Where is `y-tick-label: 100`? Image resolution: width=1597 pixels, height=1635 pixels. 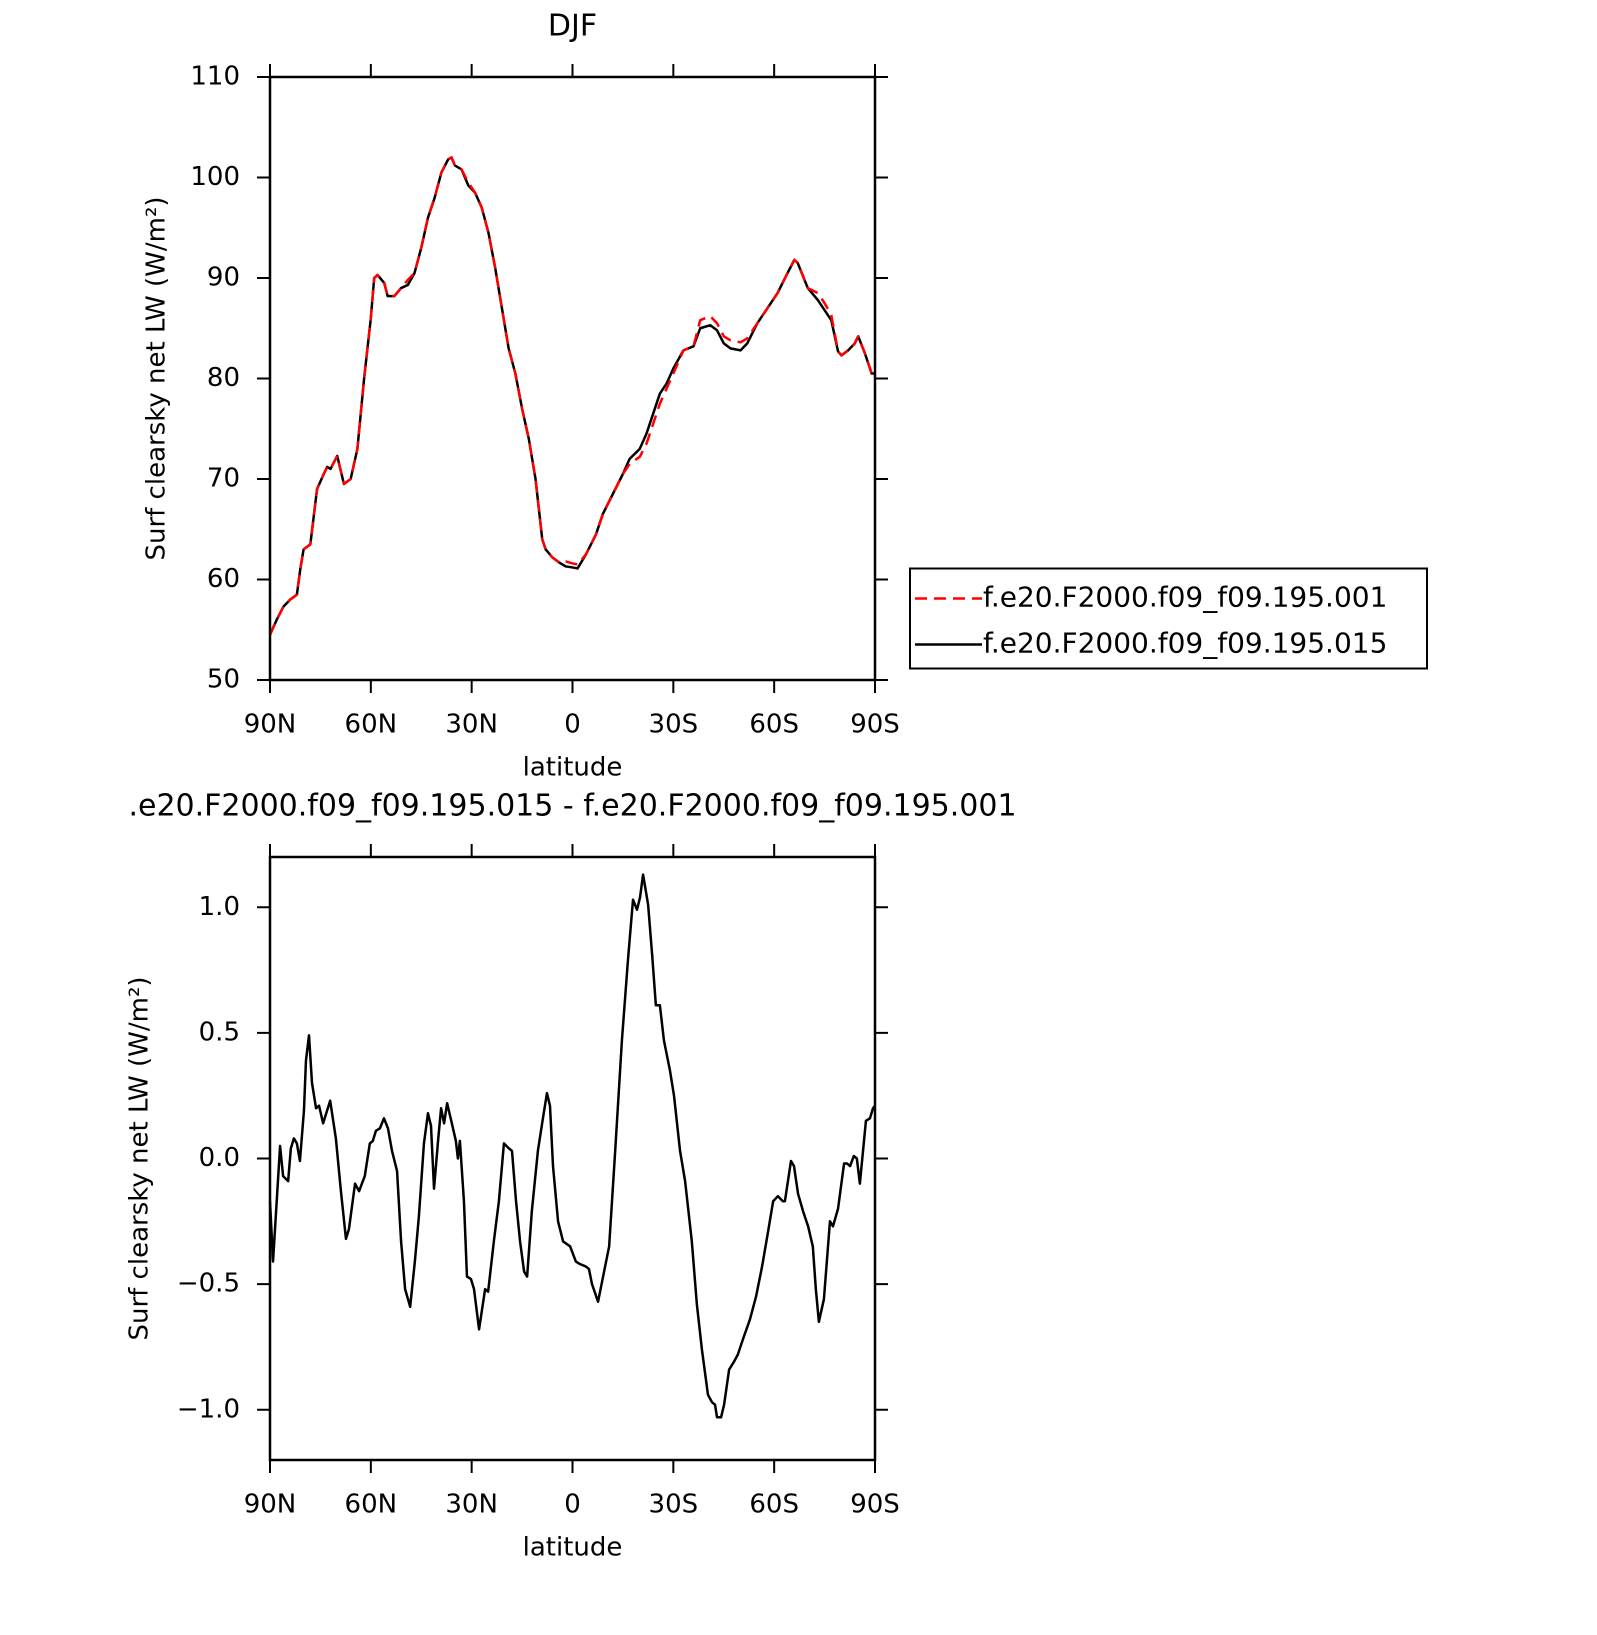 y-tick-label: 100 is located at coordinates (215, 177).